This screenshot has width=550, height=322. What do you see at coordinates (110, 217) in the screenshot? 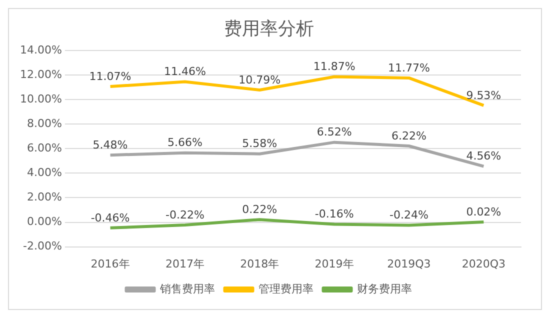
I see `data-label: -0.46%` at bounding box center [110, 217].